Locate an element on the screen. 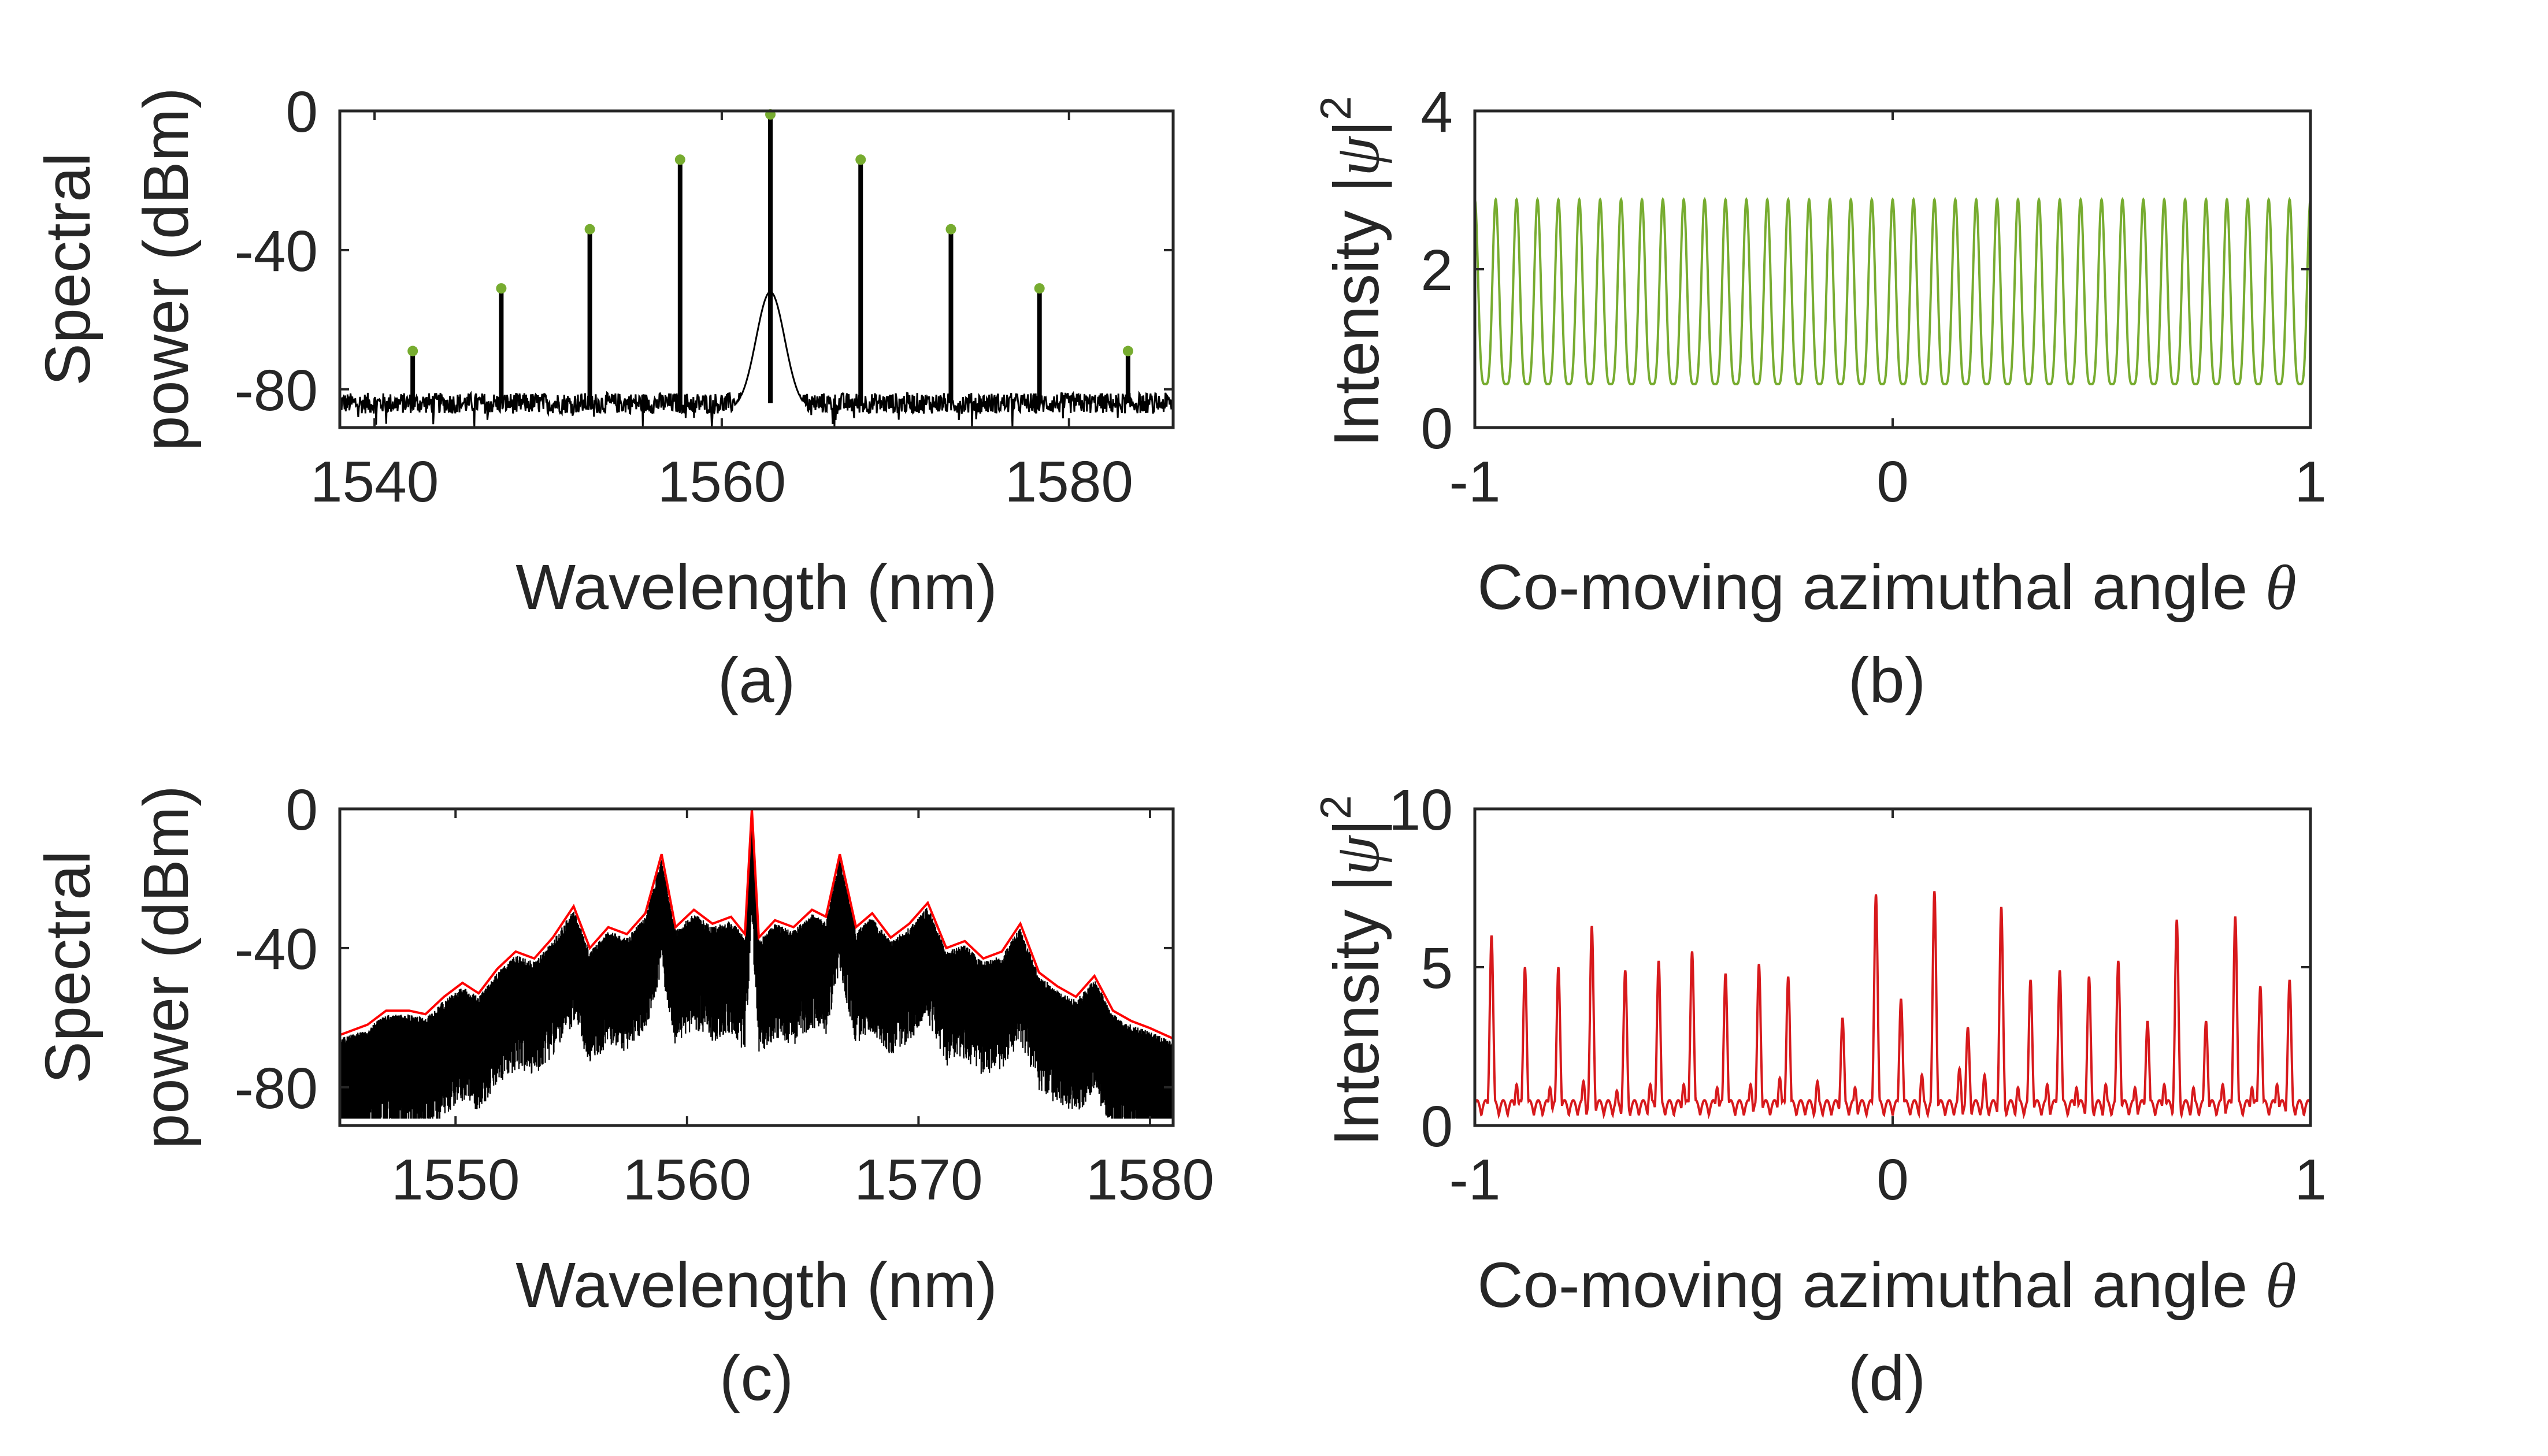  panel-a-plot is located at coordinates (756, 268).